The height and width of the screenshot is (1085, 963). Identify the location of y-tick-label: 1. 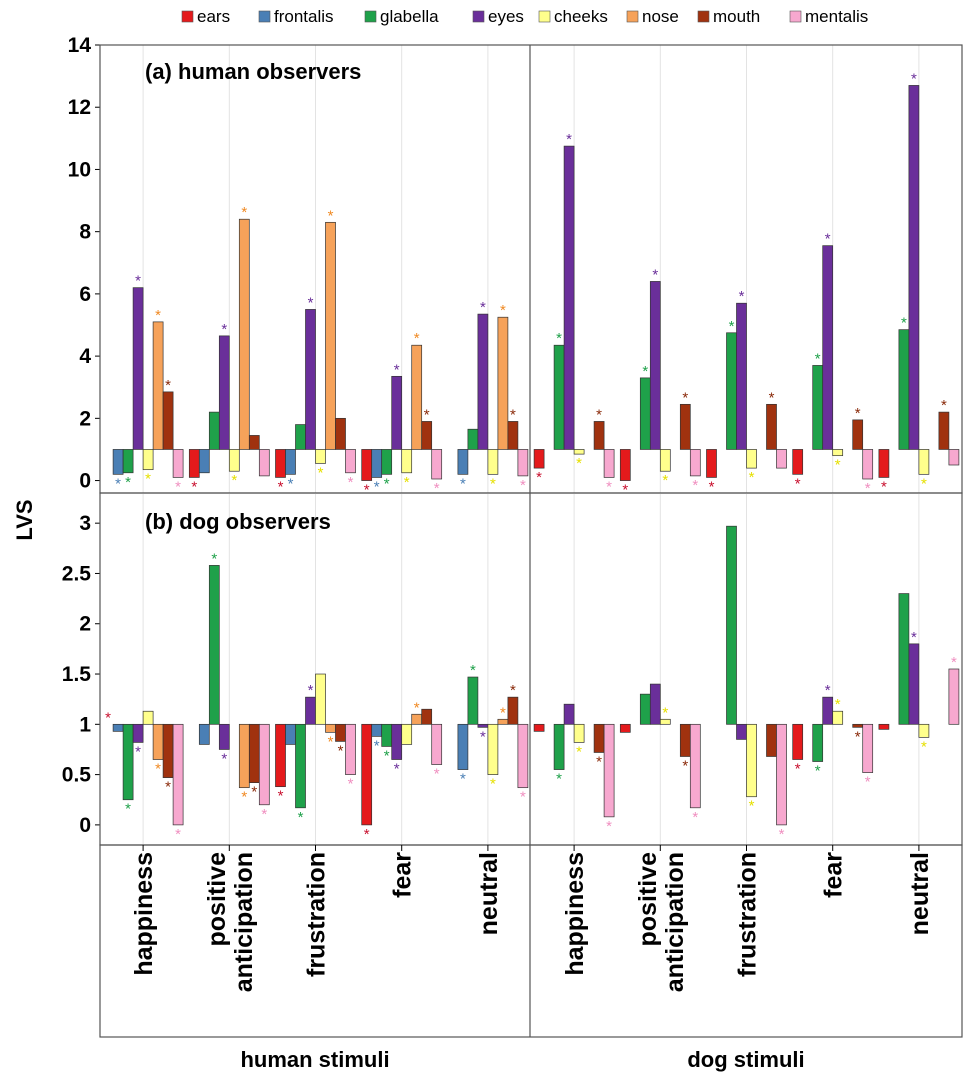
(85, 724).